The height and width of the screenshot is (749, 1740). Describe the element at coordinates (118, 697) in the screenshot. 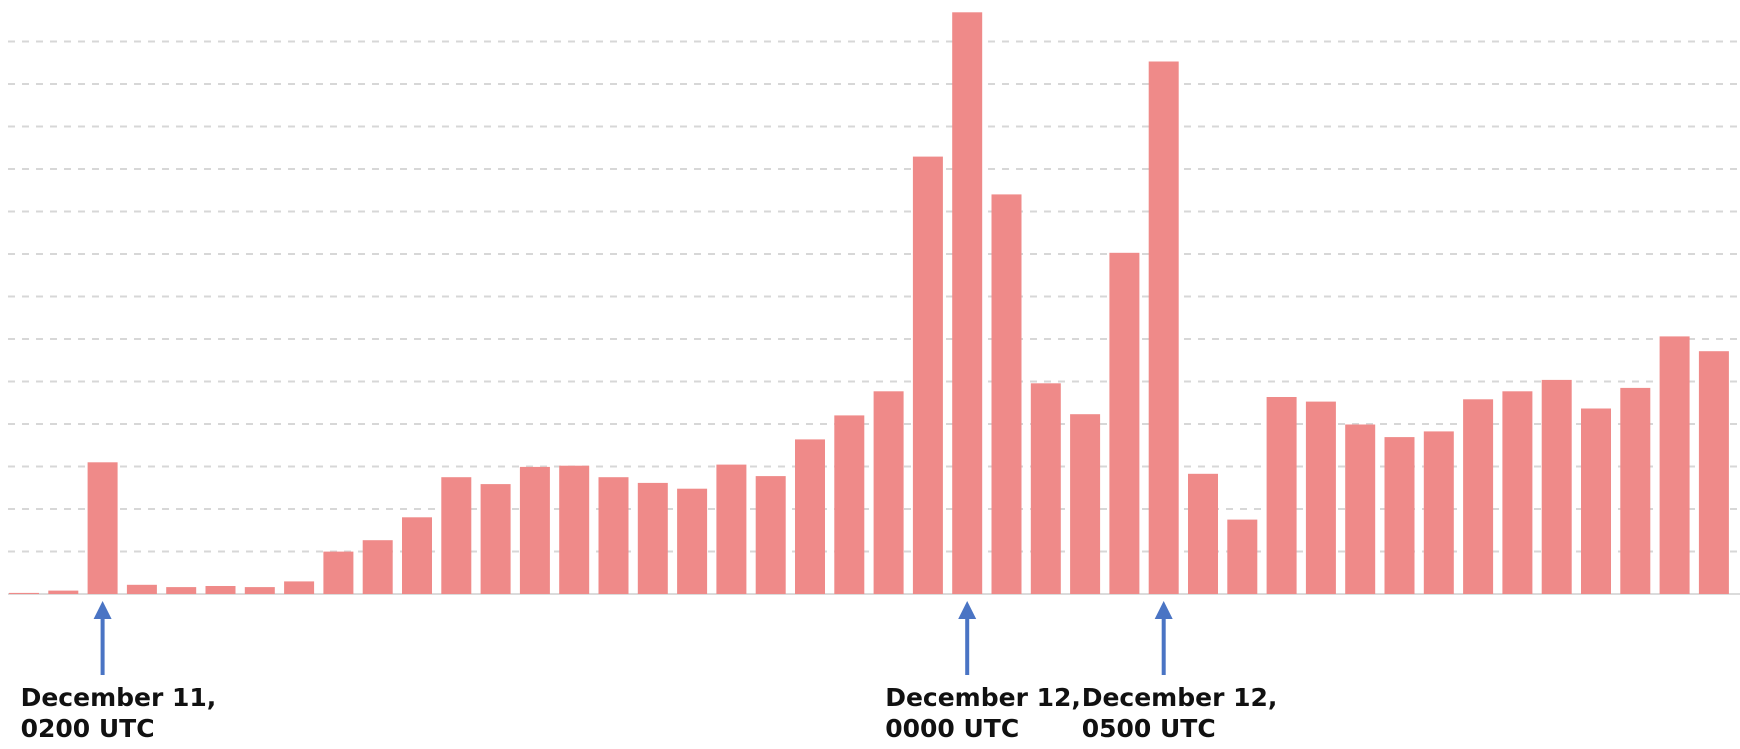

I see `annotation-label-line: December 11,` at that location.